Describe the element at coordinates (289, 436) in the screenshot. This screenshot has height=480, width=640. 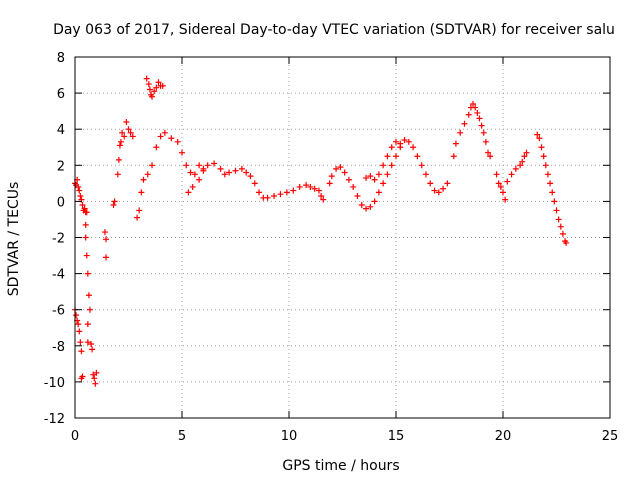
I see `x-tick-label: 10` at that location.